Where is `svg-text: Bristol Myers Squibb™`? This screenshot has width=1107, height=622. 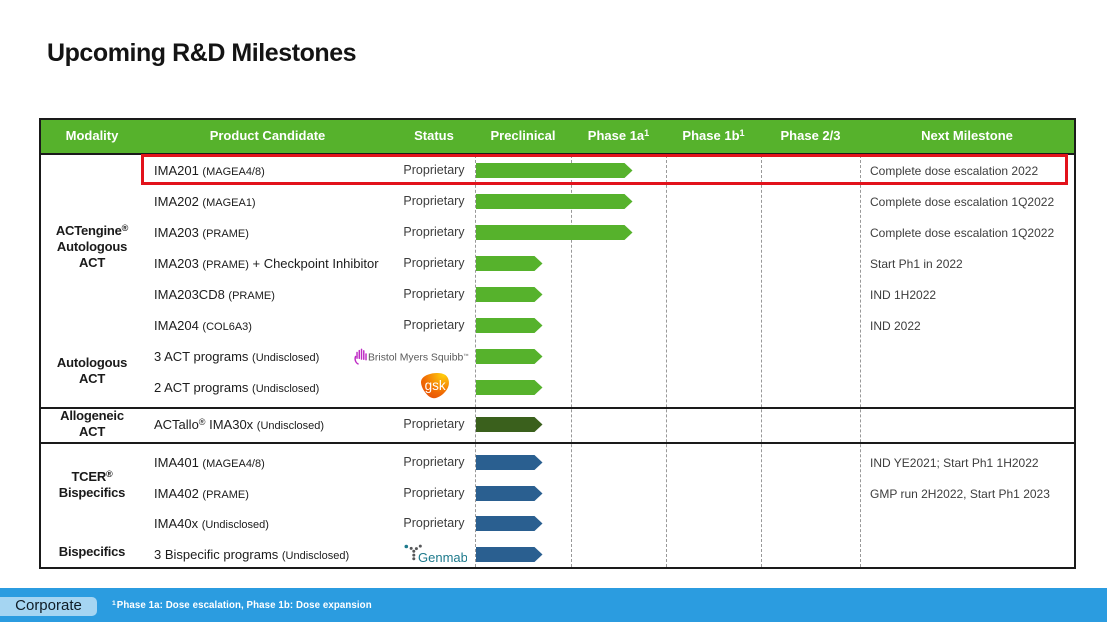
svg-text: Bristol Myers Squibb™ is located at coordinates (418, 358).